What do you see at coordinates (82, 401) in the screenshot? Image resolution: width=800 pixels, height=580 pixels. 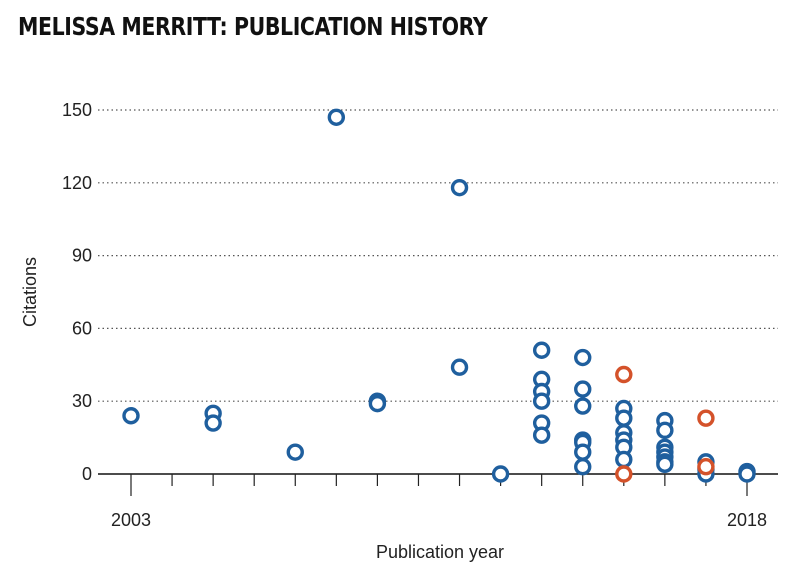 I see `y-tick-label: 30` at bounding box center [82, 401].